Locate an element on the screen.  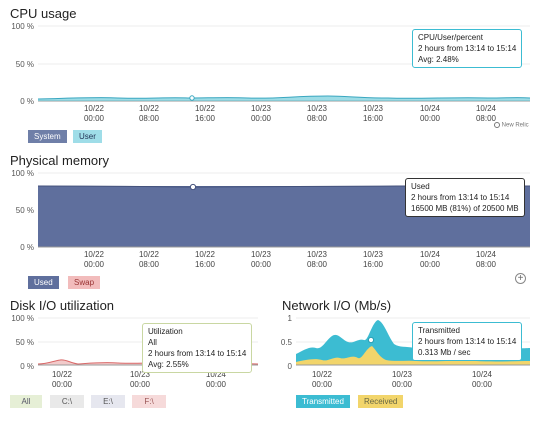
mem-xtick-0: 10/22 00:00 is located at coordinates (94, 259).